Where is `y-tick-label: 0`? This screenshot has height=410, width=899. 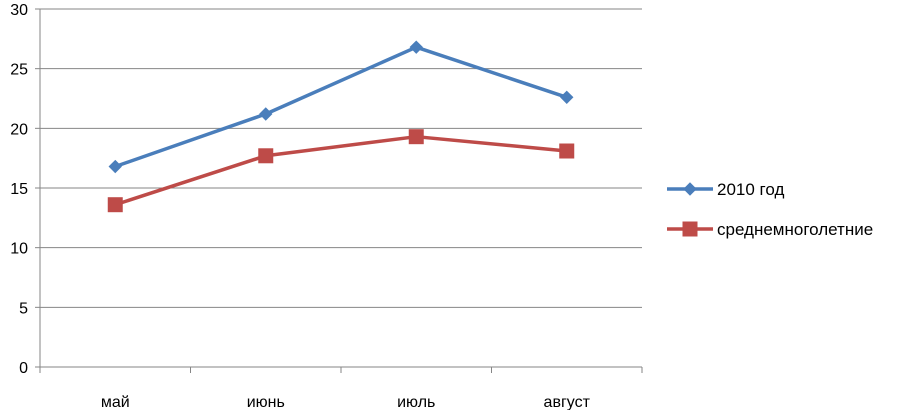 y-tick-label: 0 is located at coordinates (23, 368).